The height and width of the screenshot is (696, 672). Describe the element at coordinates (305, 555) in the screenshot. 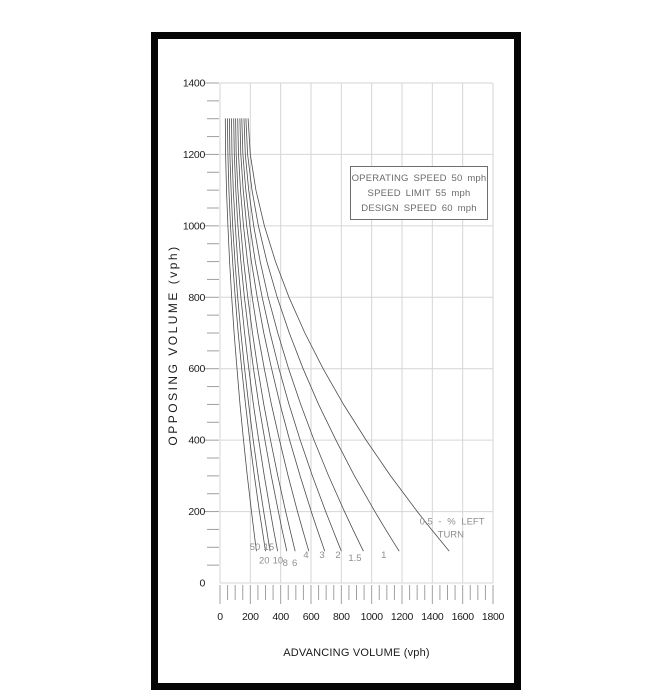

I see `curve-label-4: 4` at that location.